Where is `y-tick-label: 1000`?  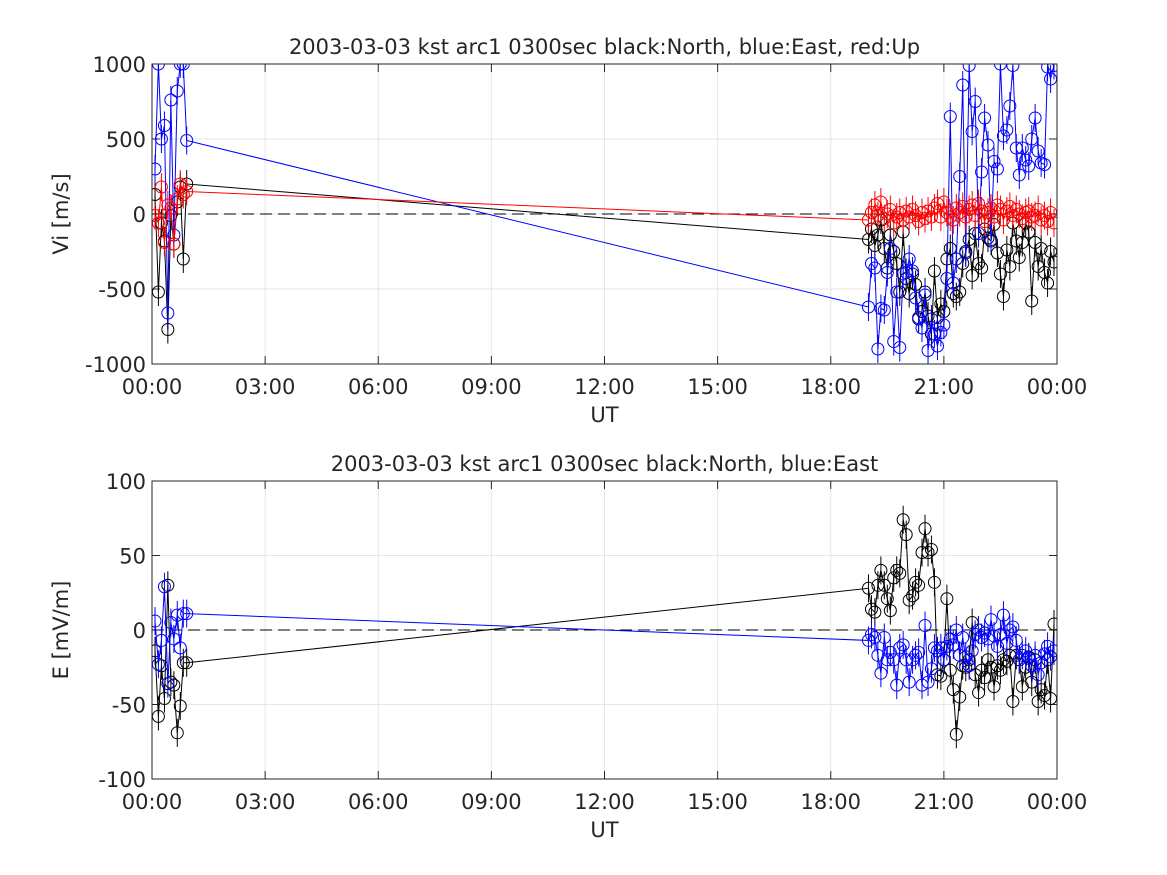 y-tick-label: 1000 is located at coordinates (119, 65).